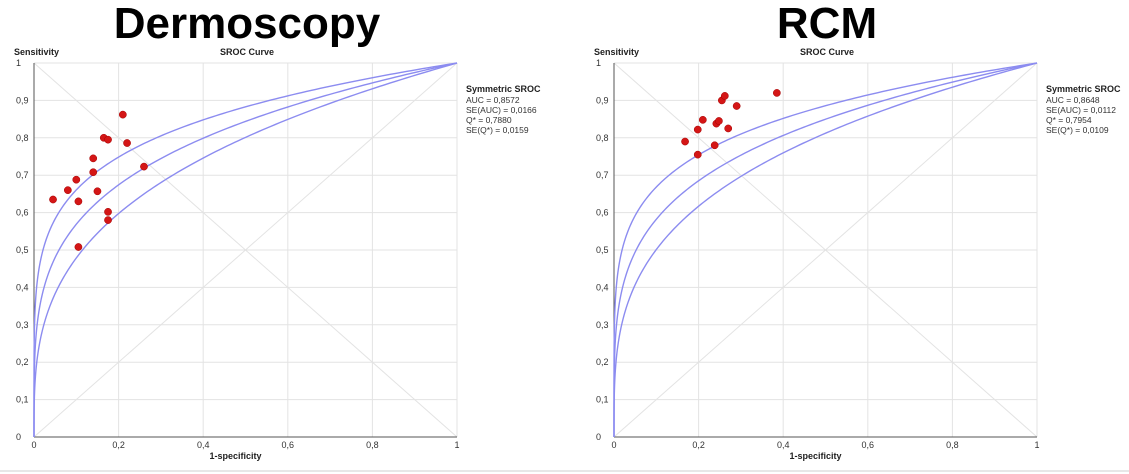  Describe the element at coordinates (1081, 110) in the screenshot. I see `stats-line: SE(AUC) = 0,0112` at that location.